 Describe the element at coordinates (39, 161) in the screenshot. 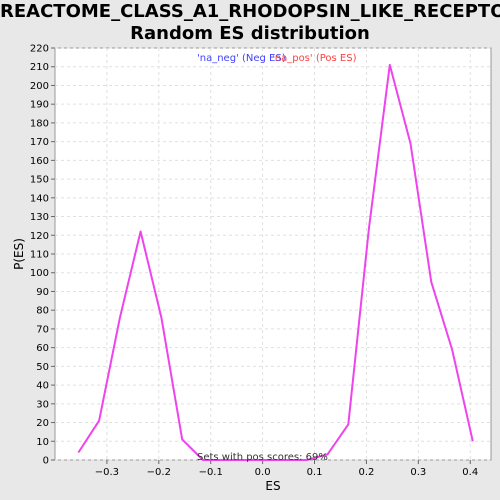

I see `y-tick-label: 160` at that location.